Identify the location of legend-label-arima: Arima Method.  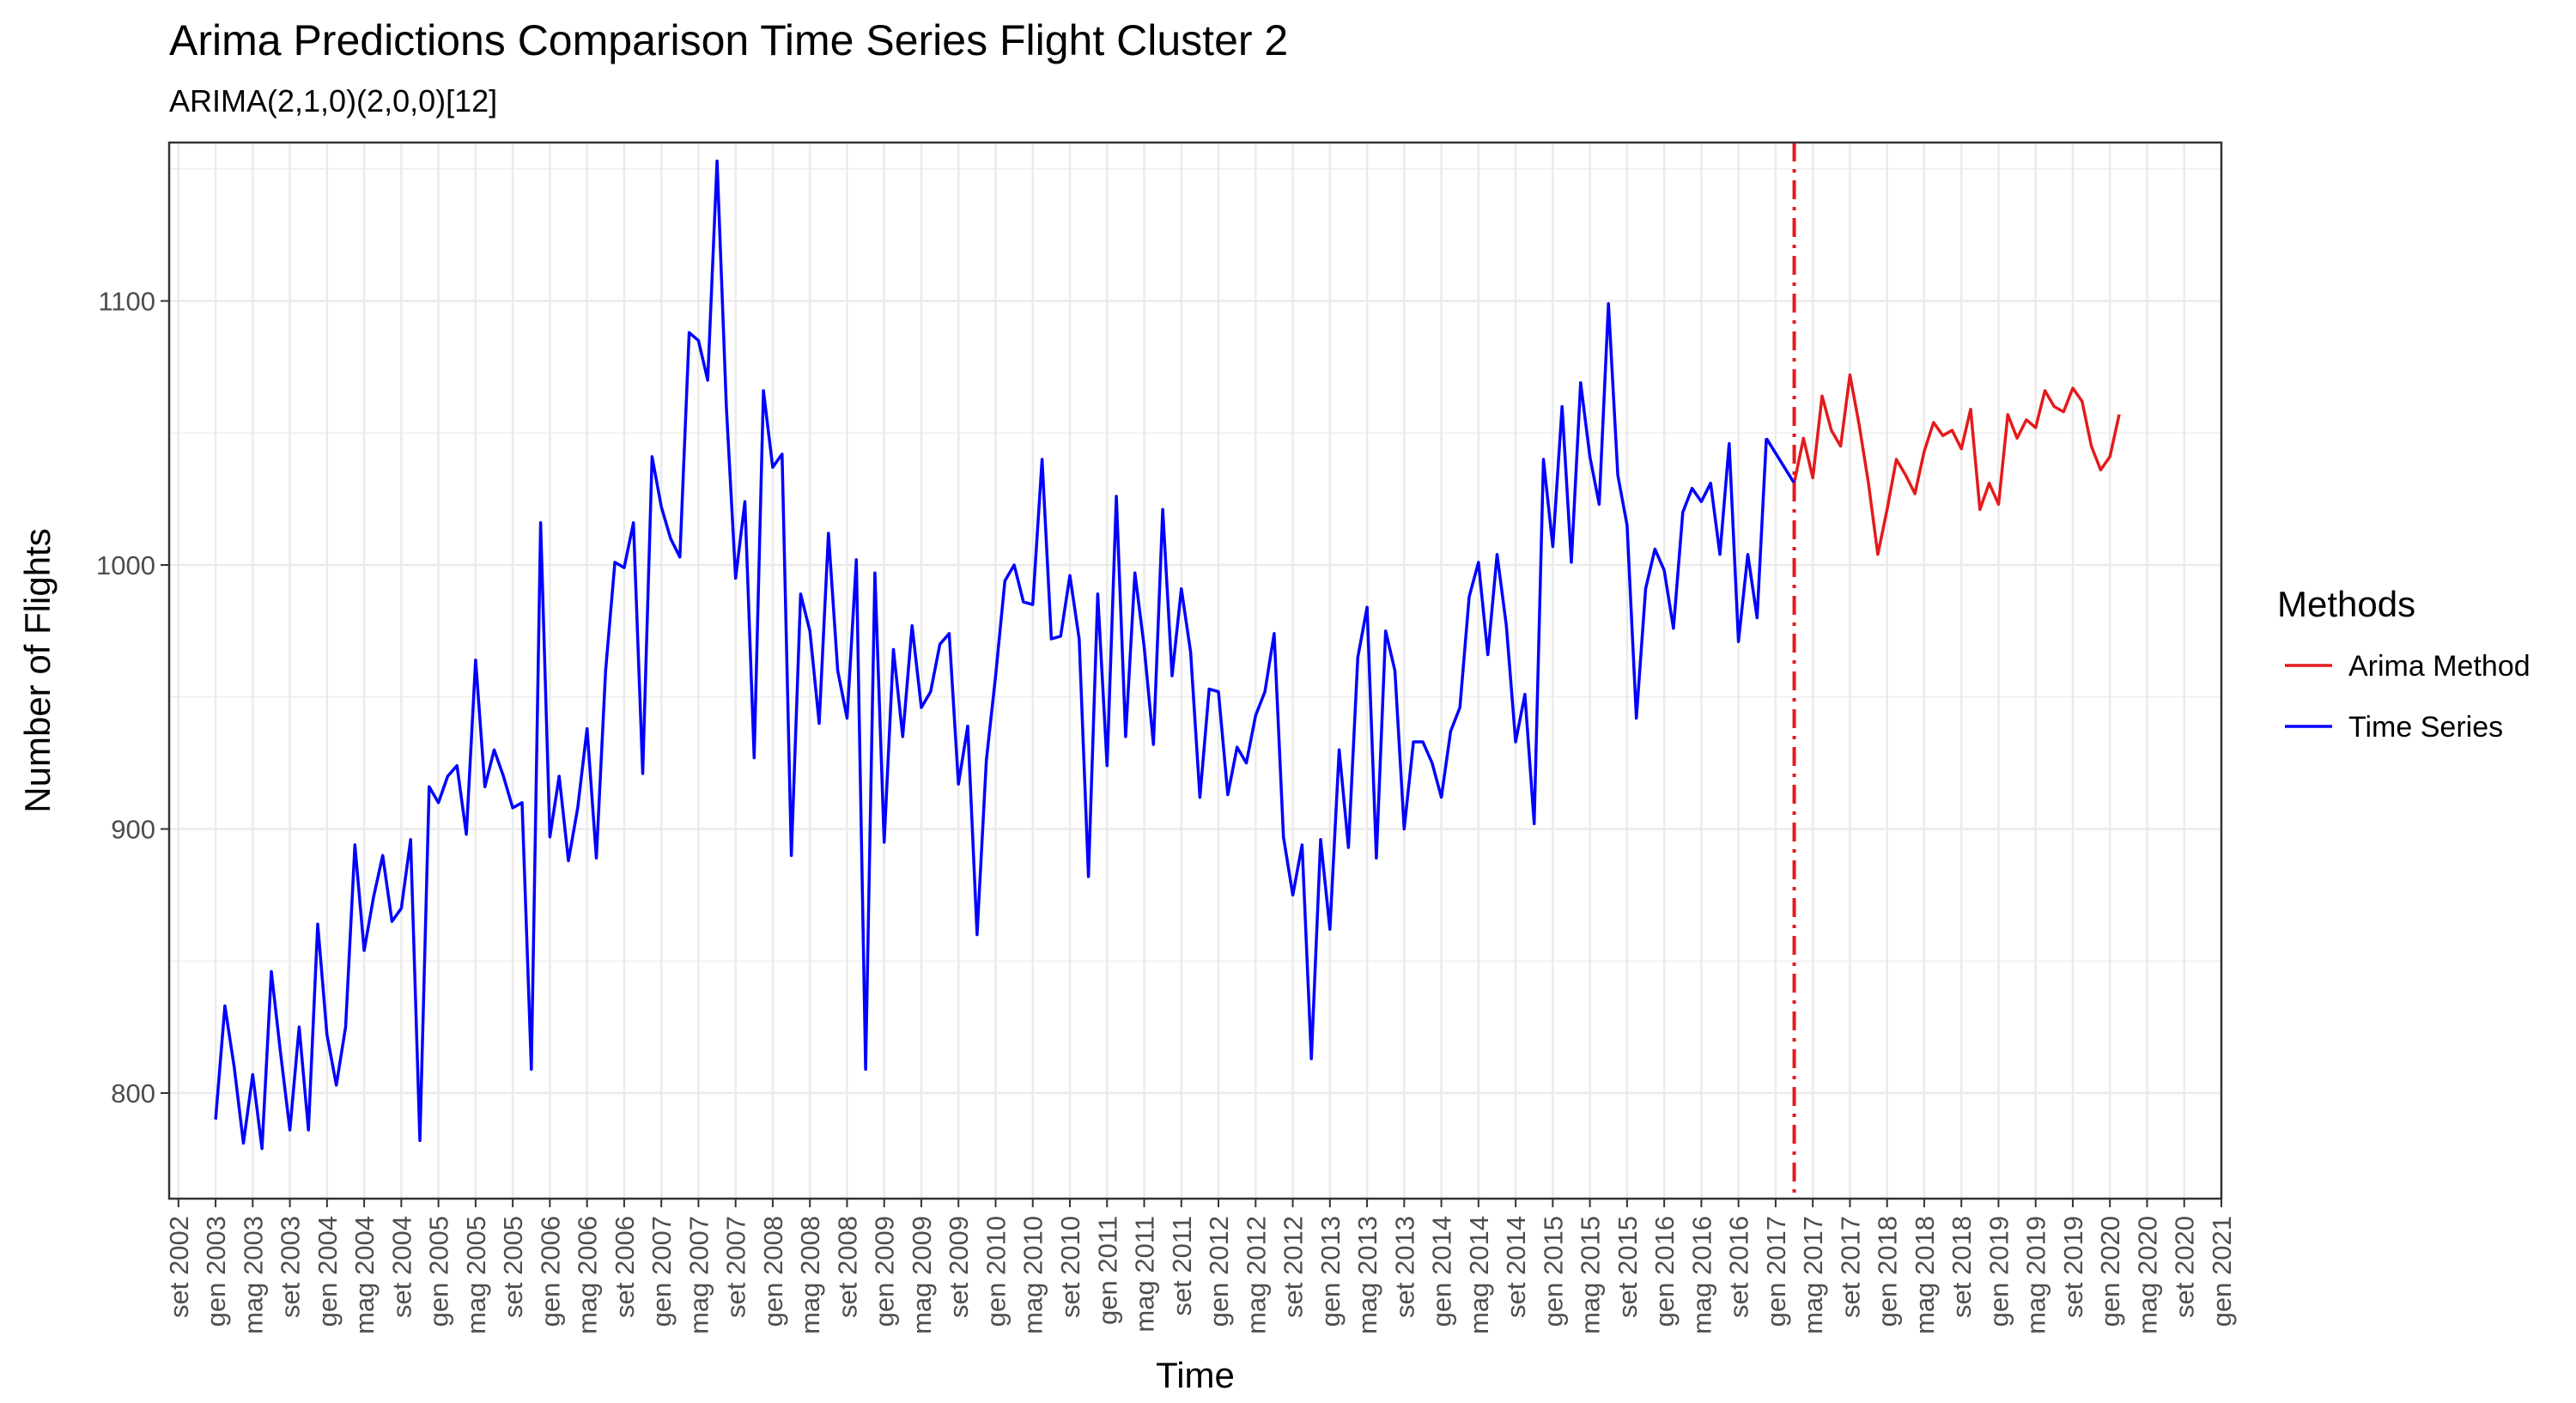
(2439, 666).